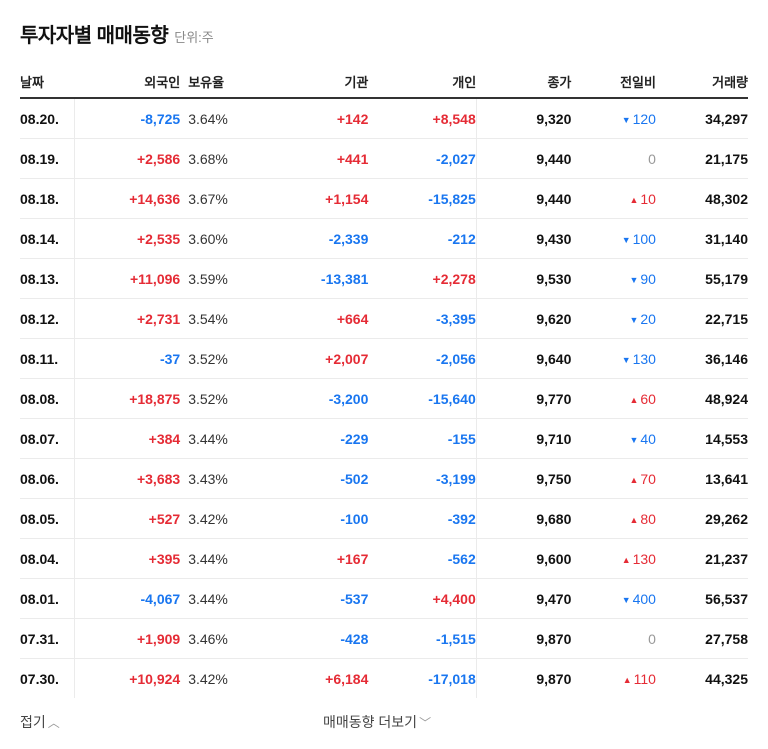 The height and width of the screenshot is (749, 768). I want to click on cell-individual: +2,278, so click(422, 278).